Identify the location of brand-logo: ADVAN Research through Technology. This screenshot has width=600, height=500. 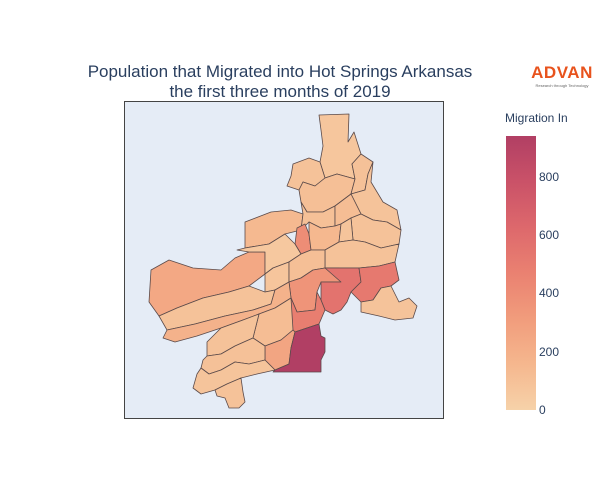
(562, 75).